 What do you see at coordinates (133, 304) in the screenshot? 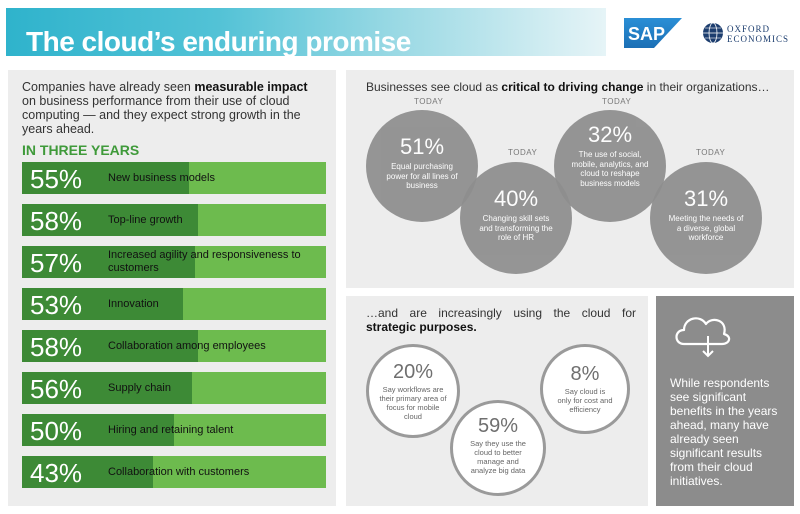
I see `impact-bar-label: Innovation` at bounding box center [133, 304].